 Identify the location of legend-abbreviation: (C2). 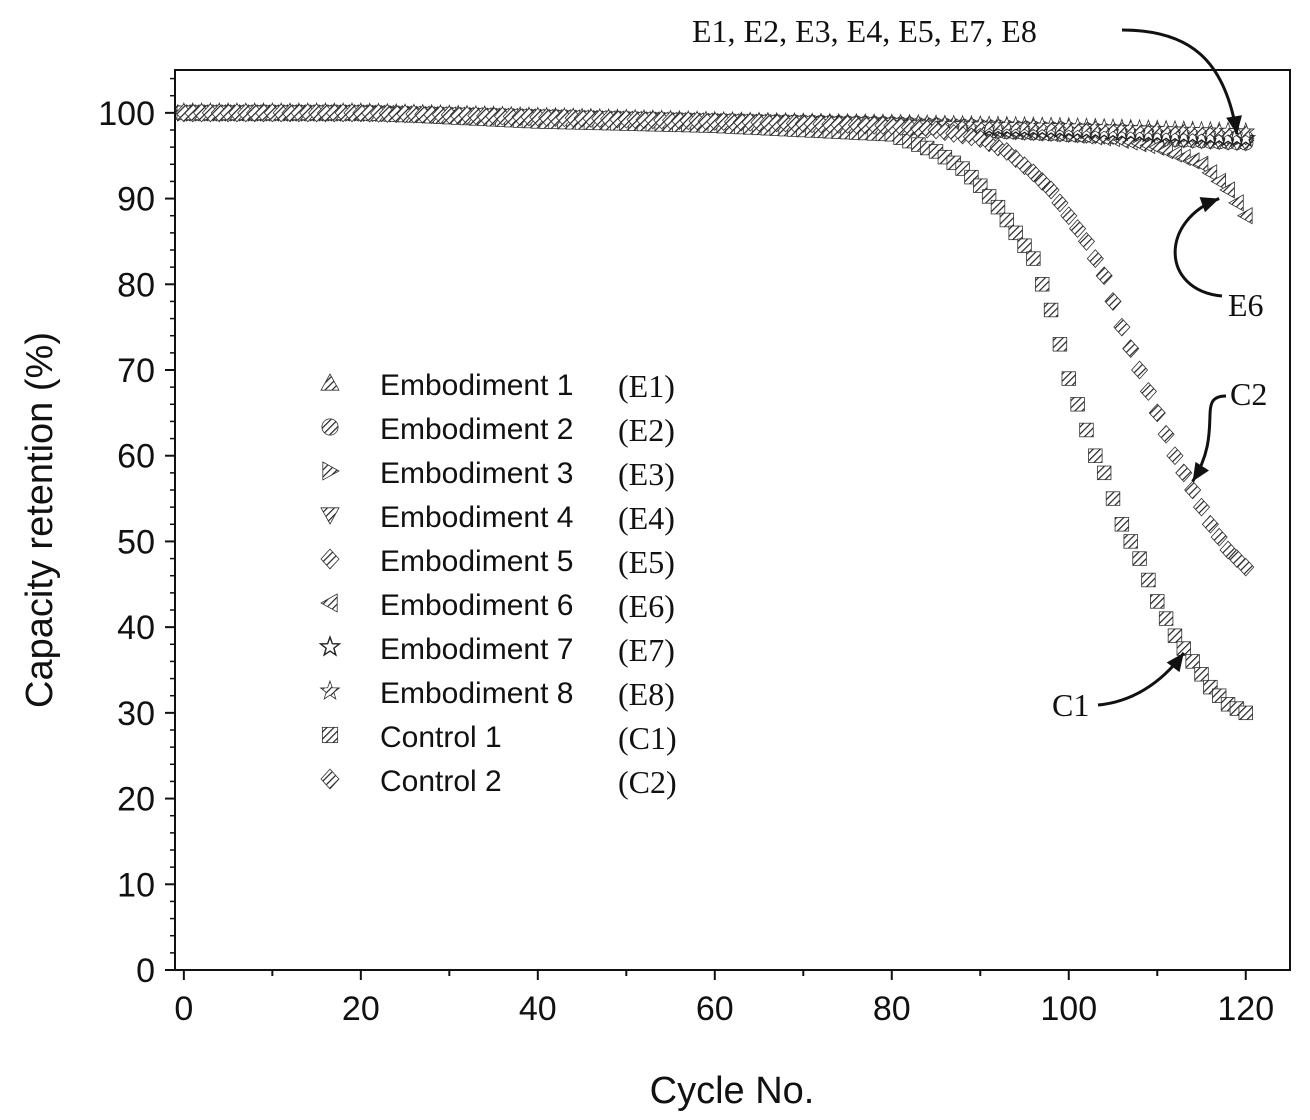
(647, 782).